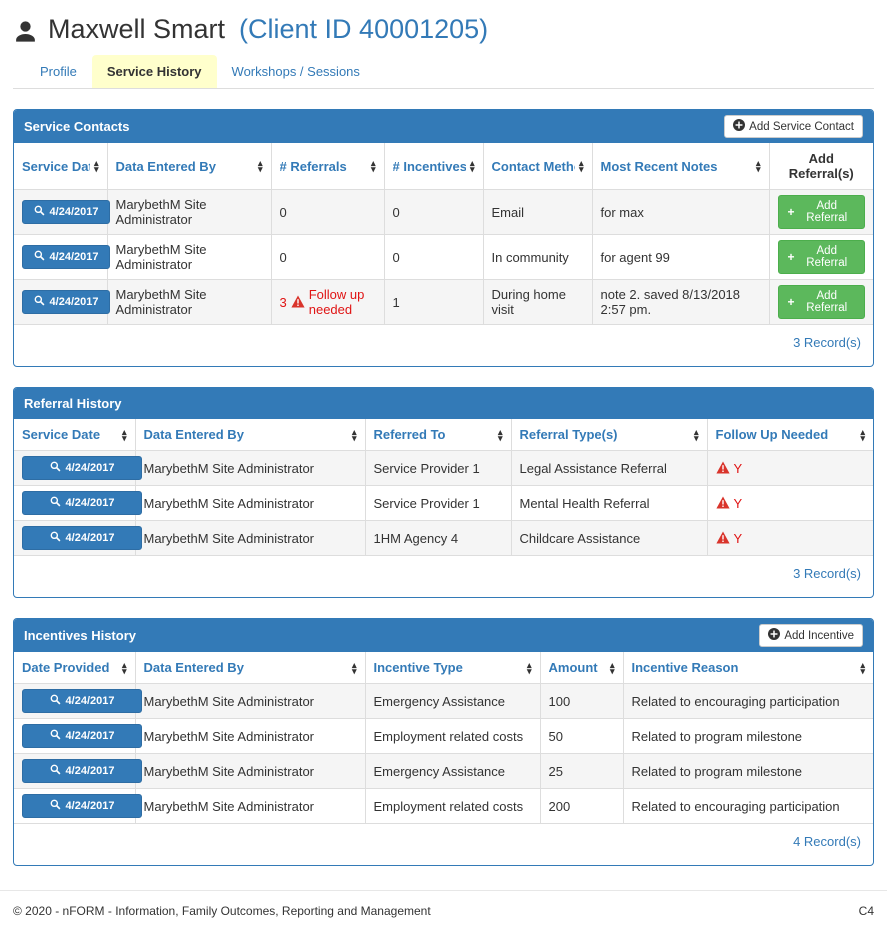  I want to click on column-header-incentive-type: Incentive Type ▴ ▾, so click(453, 668).